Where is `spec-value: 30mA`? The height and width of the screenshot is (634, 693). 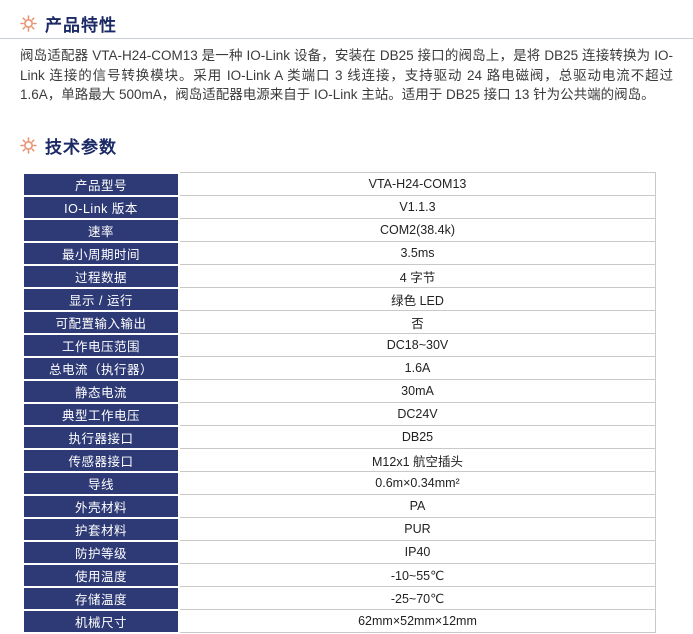
spec-value: 30mA is located at coordinates (417, 391).